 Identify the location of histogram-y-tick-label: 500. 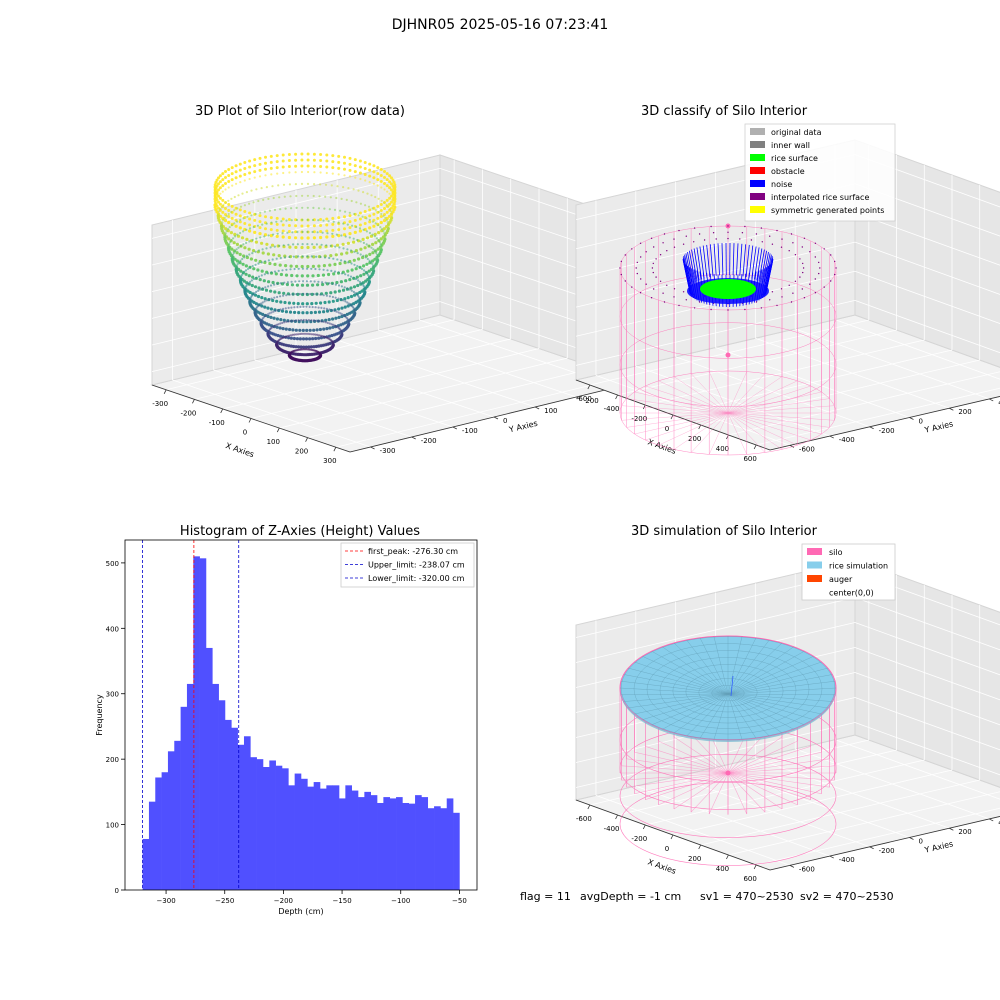
(112, 564).